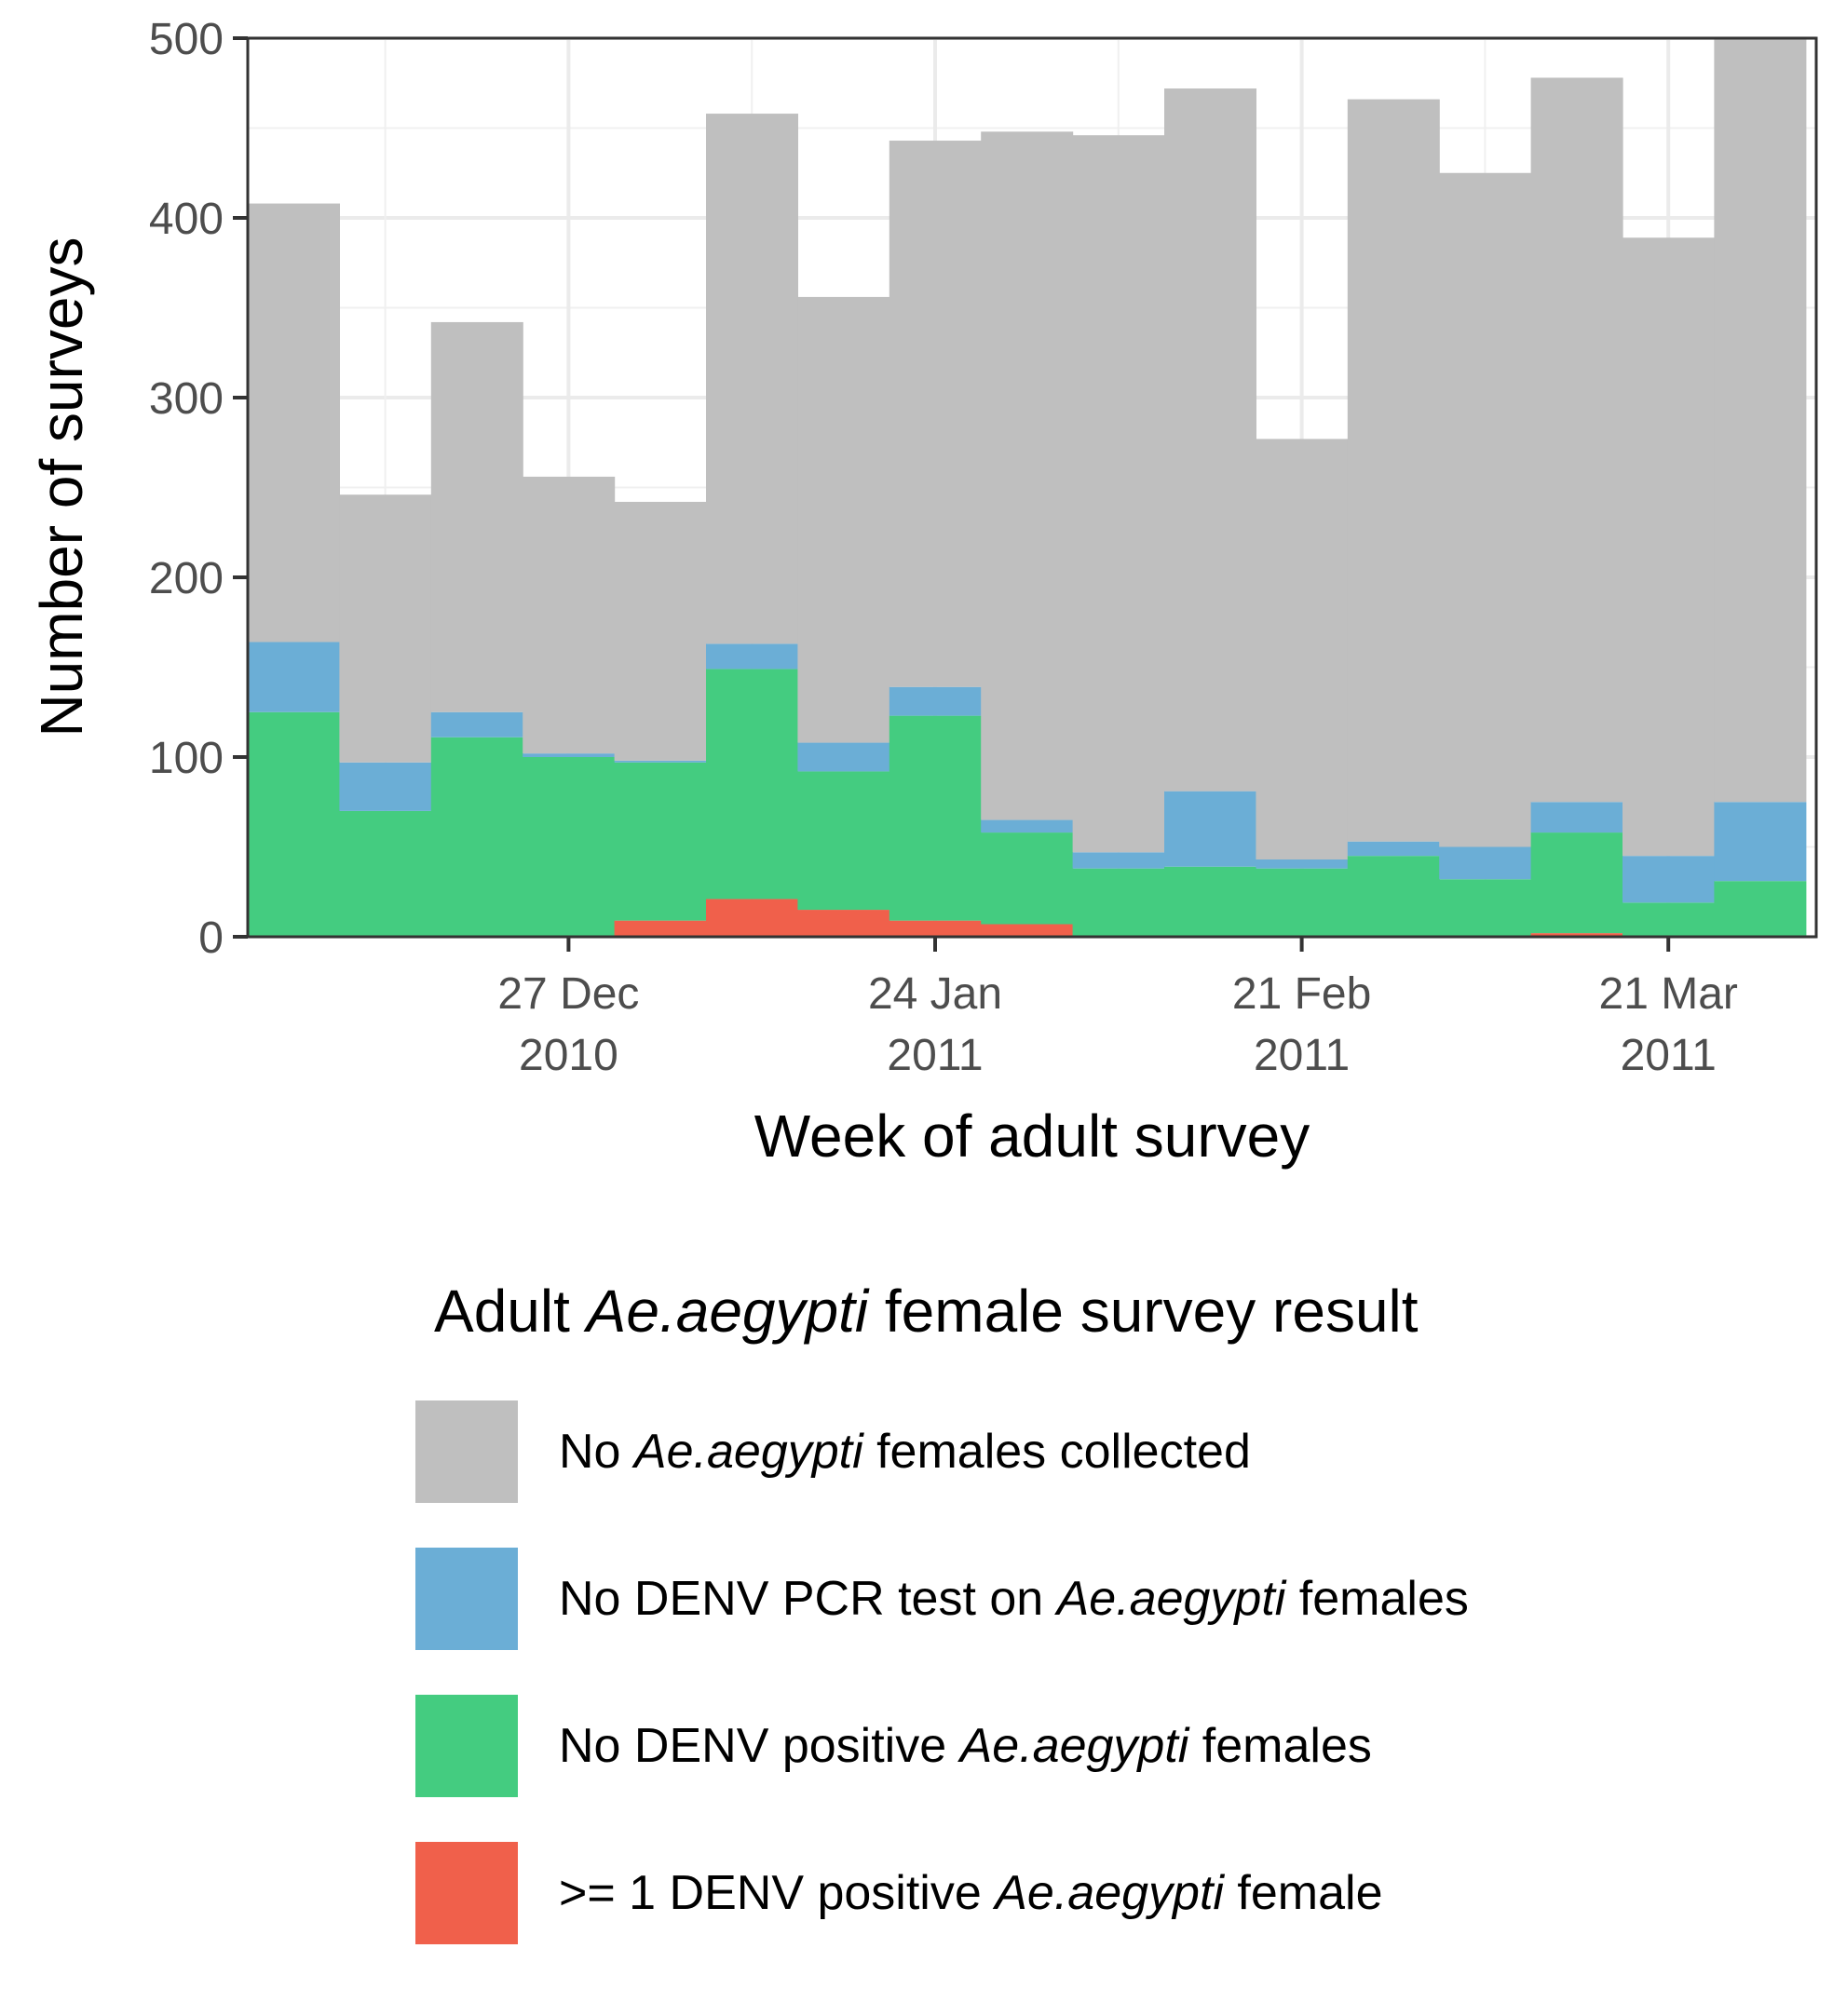 This screenshot has width=1833, height=2016. Describe the element at coordinates (198, 489) in the screenshot. I see `y-axis: 0 100 200 300 400 500` at that location.